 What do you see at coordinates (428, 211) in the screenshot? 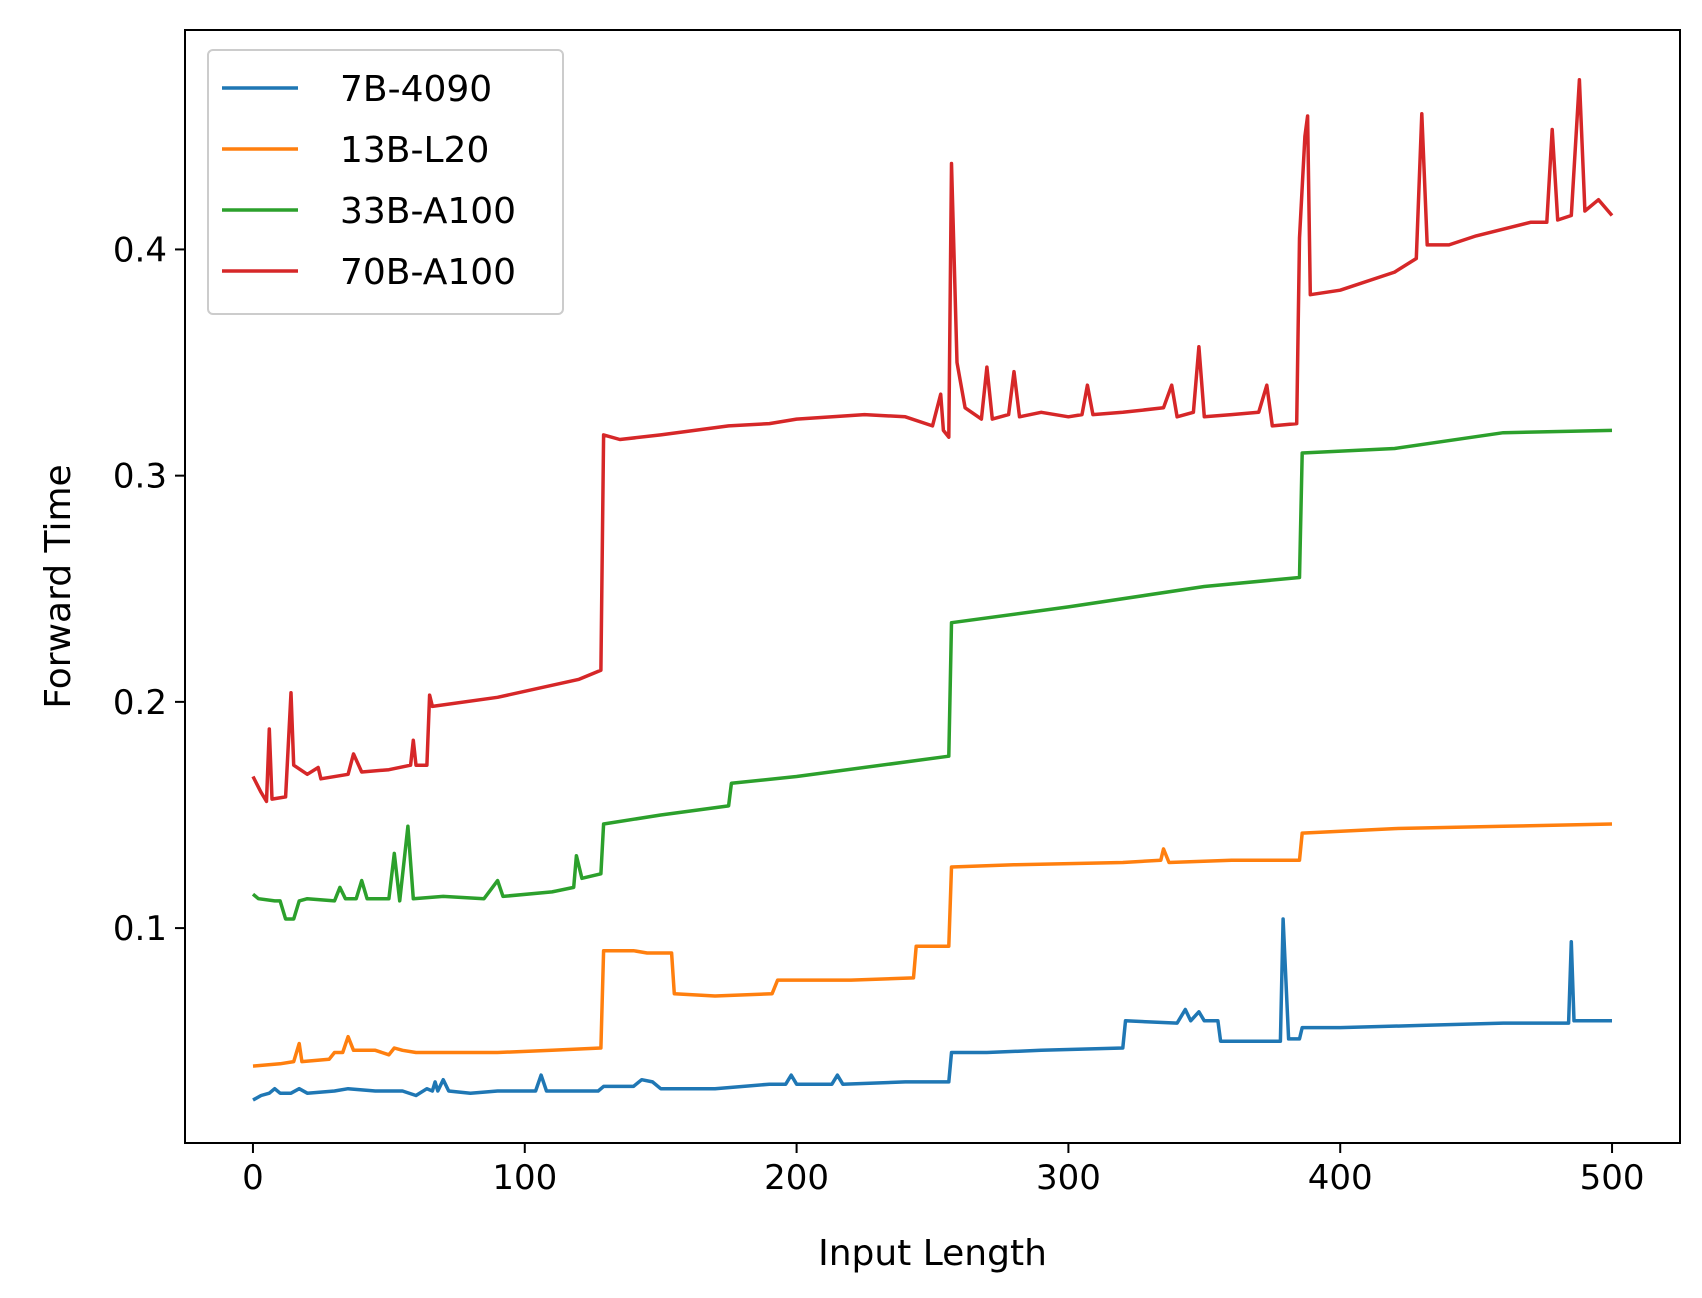
I see `legend-label: 33B-A100` at bounding box center [428, 211].